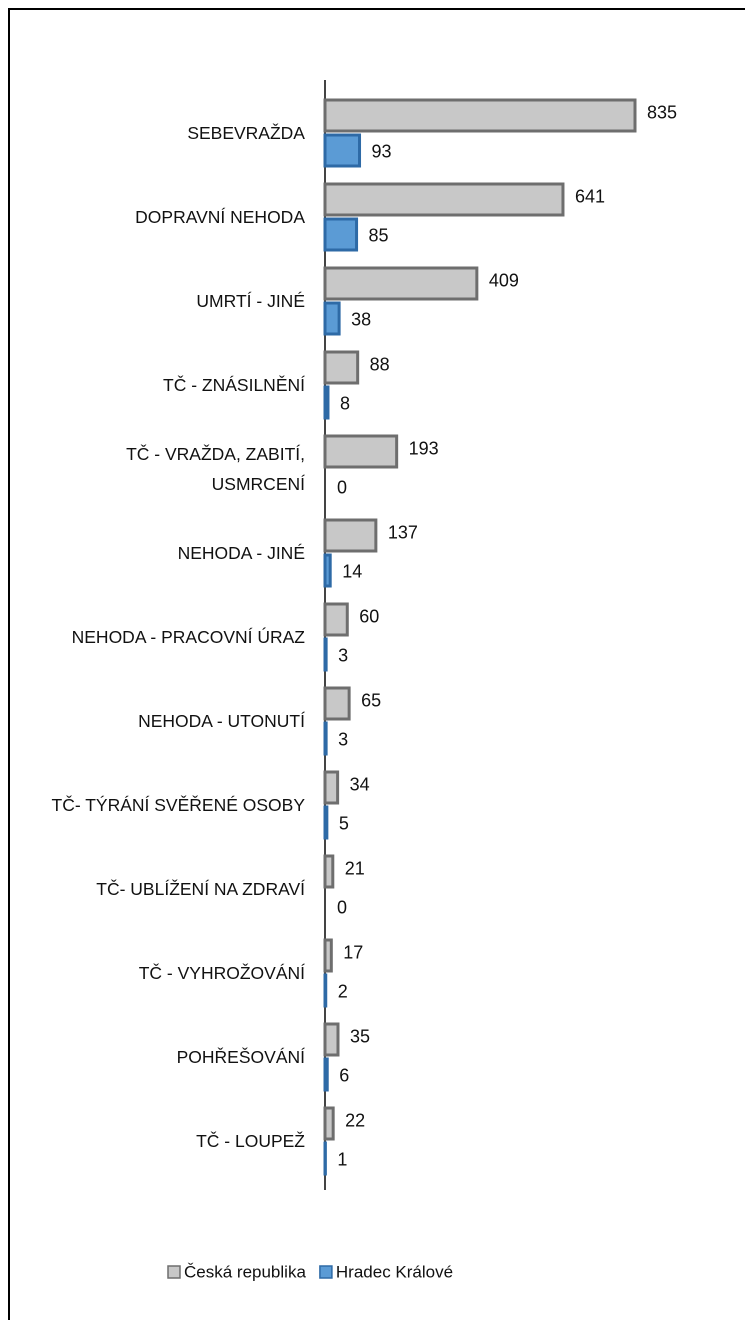 This screenshot has height=1320, width=745. What do you see at coordinates (352, 571) in the screenshot?
I see `value-label: 14` at bounding box center [352, 571].